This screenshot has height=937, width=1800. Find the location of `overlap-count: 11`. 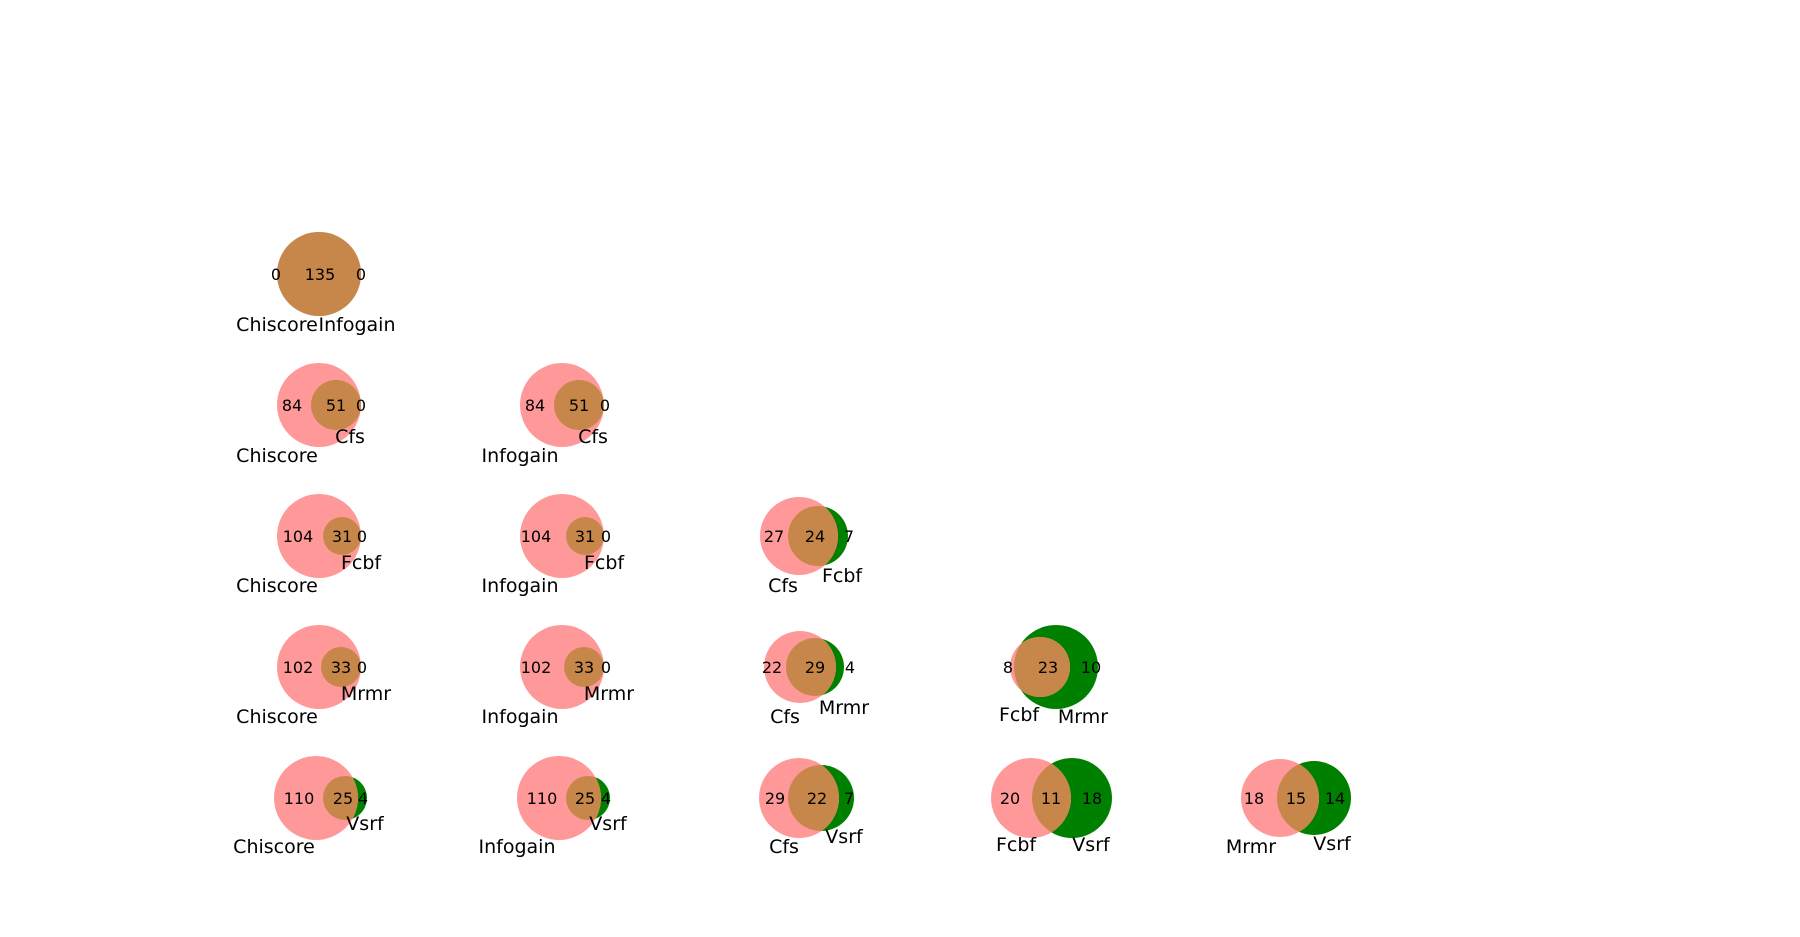

overlap-count: 11 is located at coordinates (1051, 798).